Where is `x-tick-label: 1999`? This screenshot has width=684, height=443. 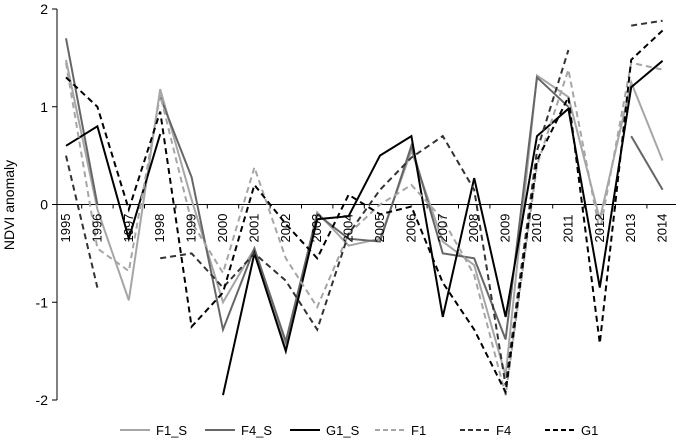 x-tick-label: 1999 is located at coordinates (191, 228).